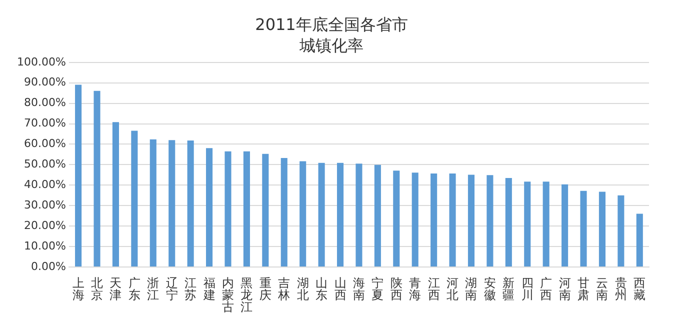 Image resolution: width=673 pixels, height=329 pixels. Describe the element at coordinates (134, 289) in the screenshot. I see `x-tick-label: 广东` at that location.